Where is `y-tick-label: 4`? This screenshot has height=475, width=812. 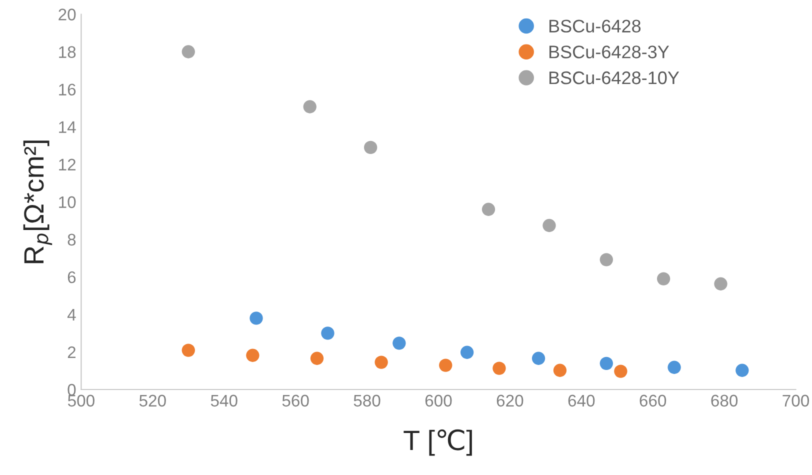 y-tick-label: 4 is located at coordinates (71, 314).